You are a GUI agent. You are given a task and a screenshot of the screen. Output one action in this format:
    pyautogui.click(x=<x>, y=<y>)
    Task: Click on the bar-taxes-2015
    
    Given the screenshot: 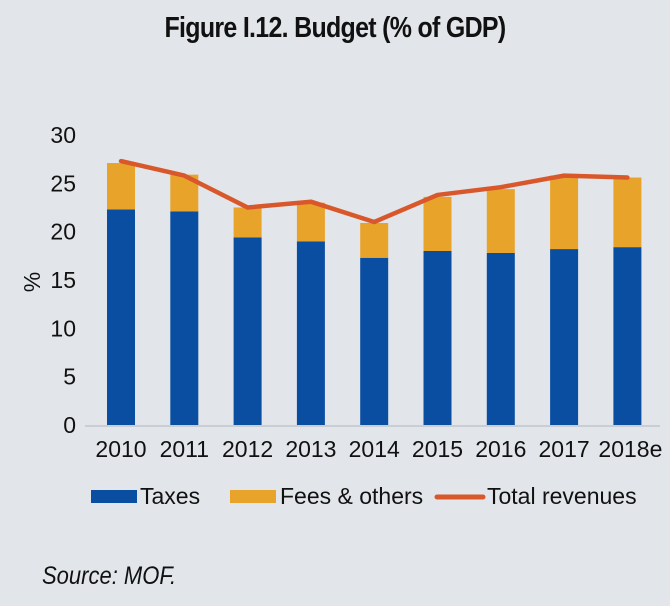 What is the action you would take?
    pyautogui.click(x=437, y=338)
    